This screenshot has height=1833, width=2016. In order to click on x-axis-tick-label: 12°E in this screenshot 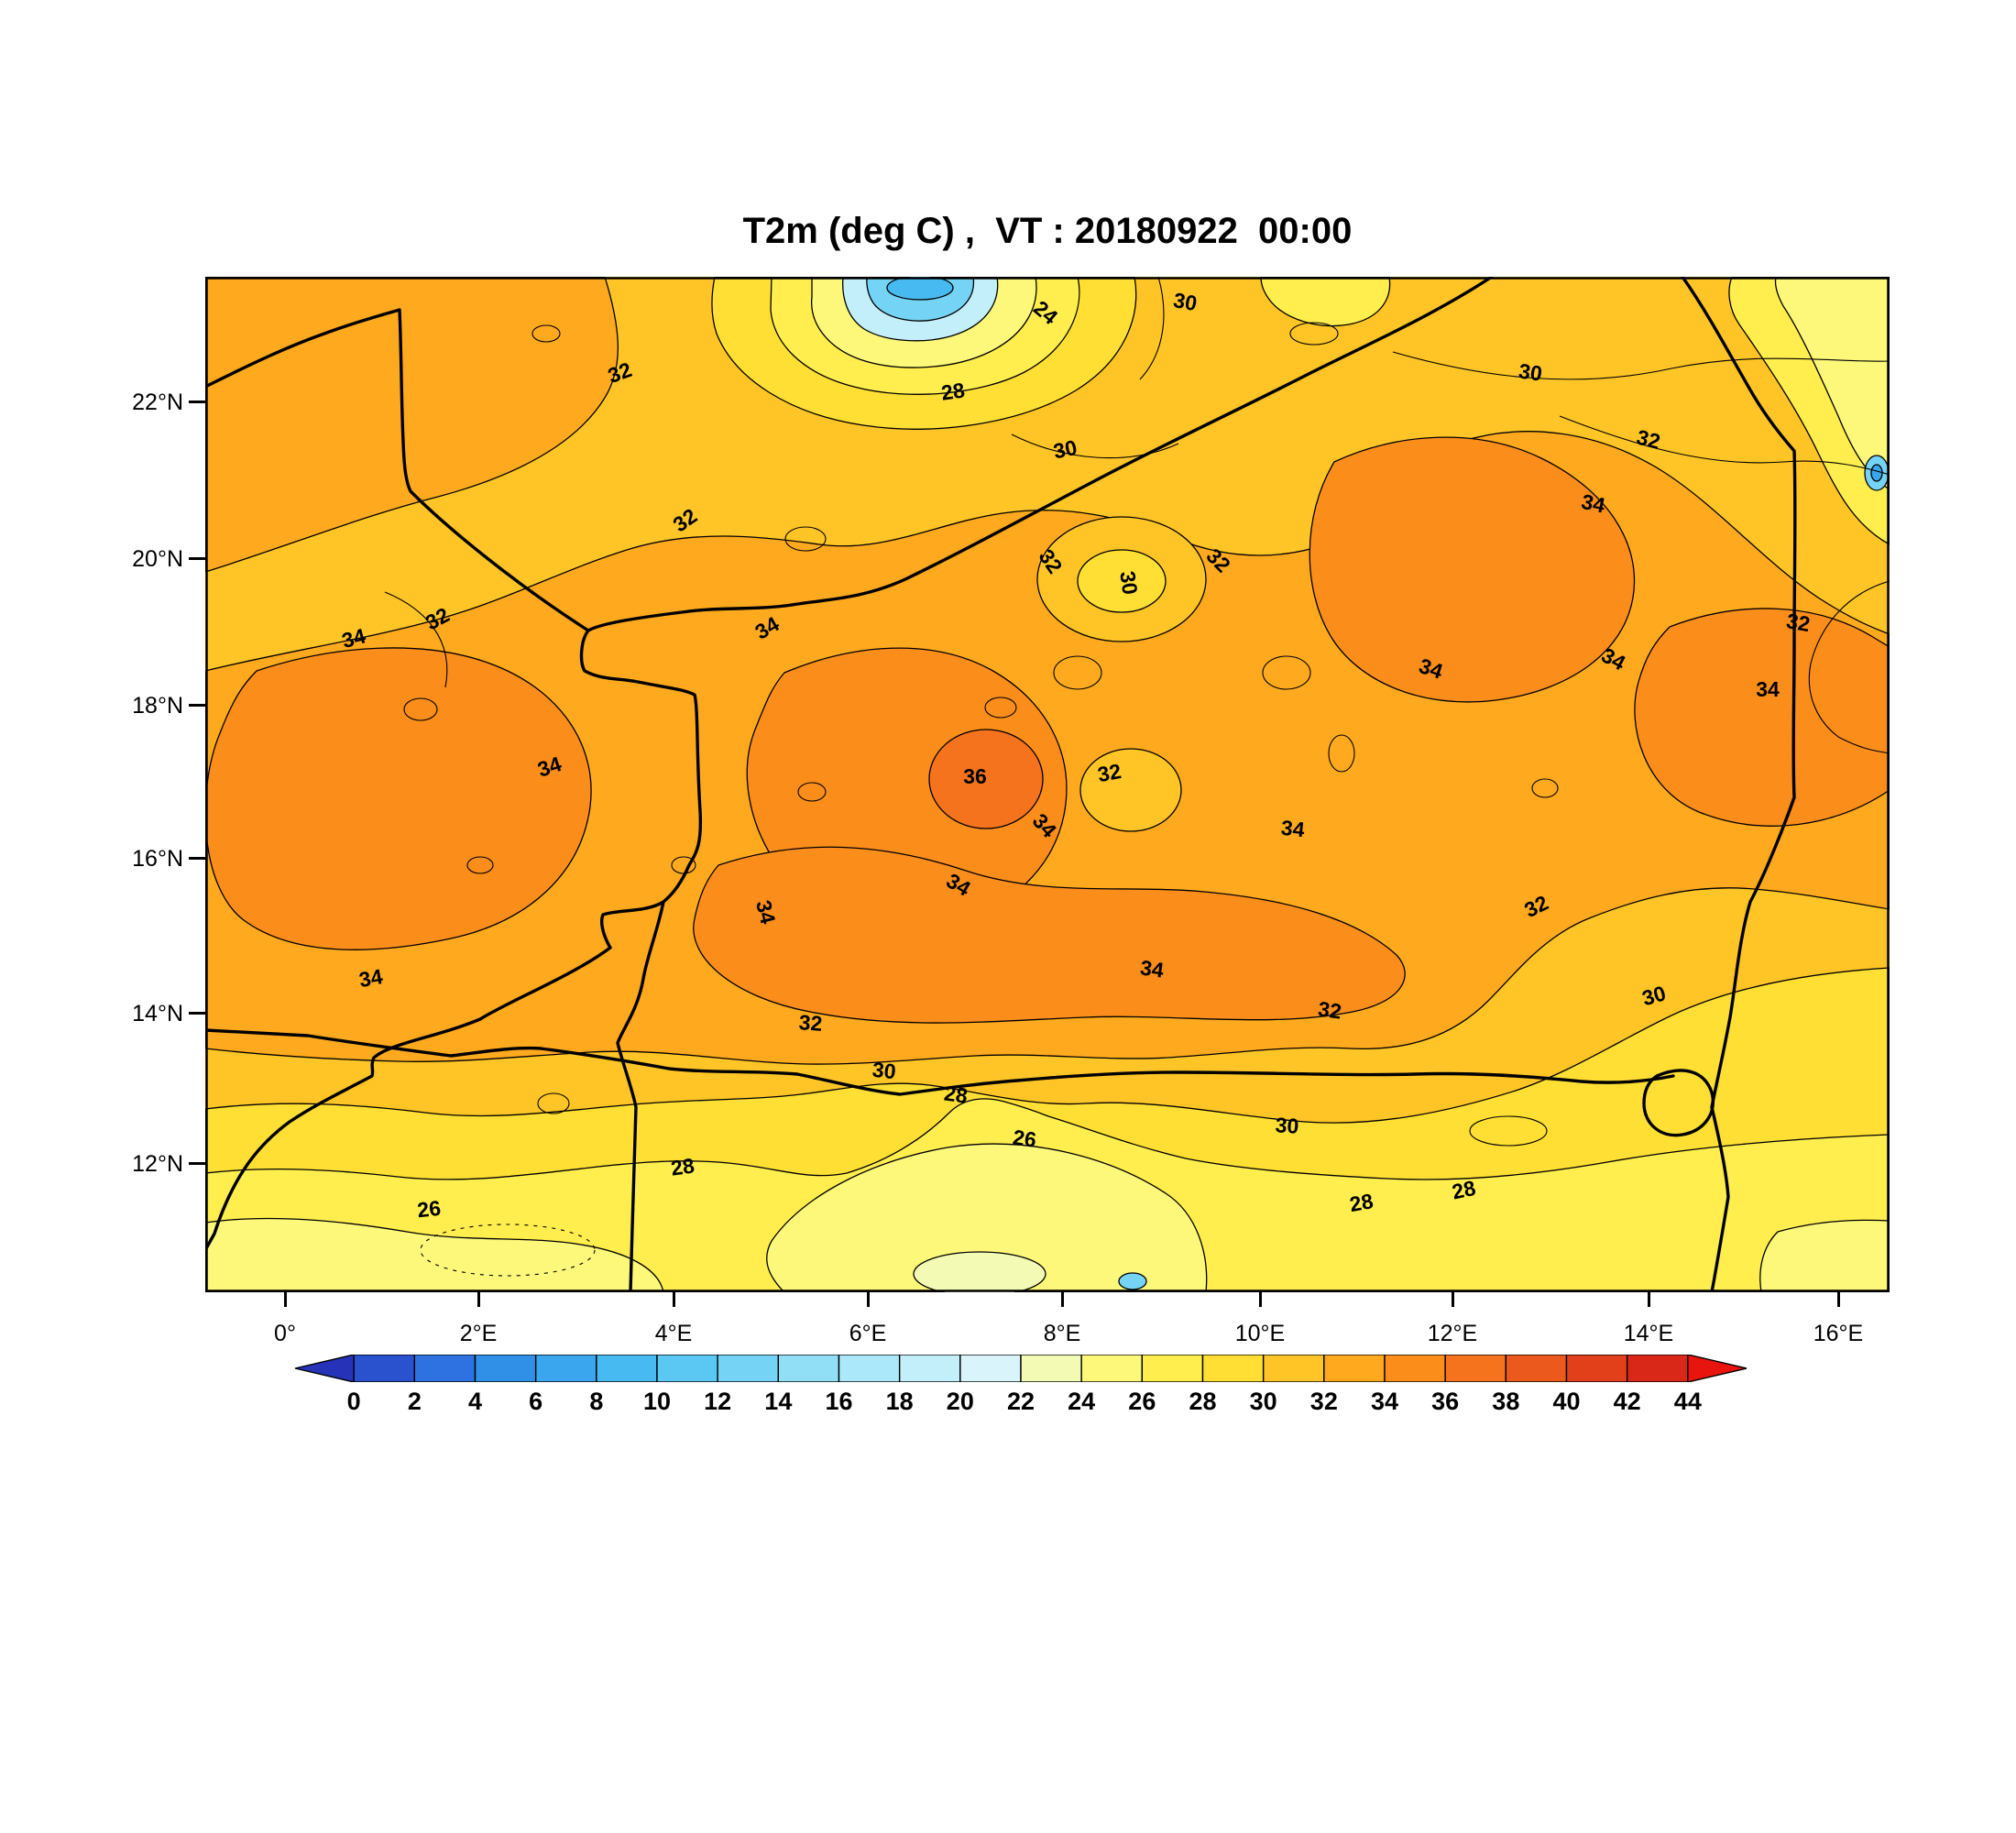, I will do `click(1452, 1333)`.